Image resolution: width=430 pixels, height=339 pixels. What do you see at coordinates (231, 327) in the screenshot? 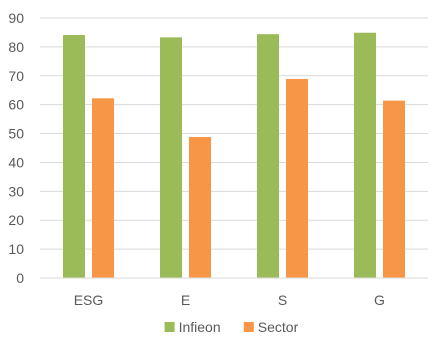
I see `legend: Infieon Sector` at bounding box center [231, 327].